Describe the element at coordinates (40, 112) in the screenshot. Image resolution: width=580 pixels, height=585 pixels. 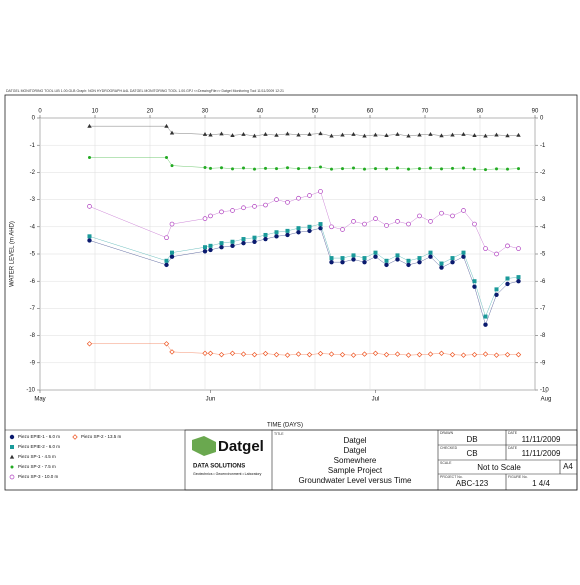
I see `x-tick-label: 0` at that location.